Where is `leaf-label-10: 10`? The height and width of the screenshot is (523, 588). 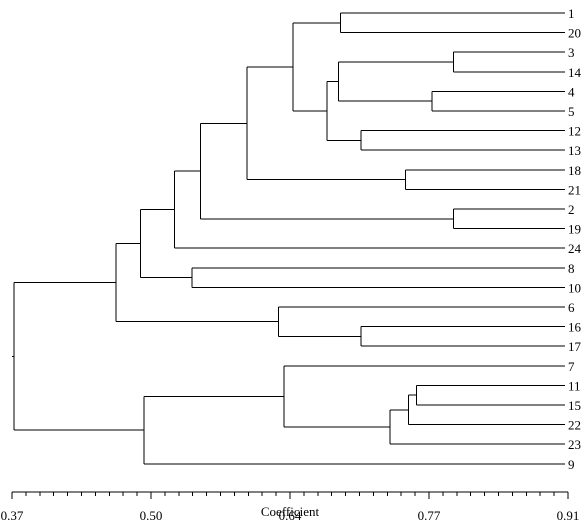 leaf-label-10: 10 is located at coordinates (574, 287).